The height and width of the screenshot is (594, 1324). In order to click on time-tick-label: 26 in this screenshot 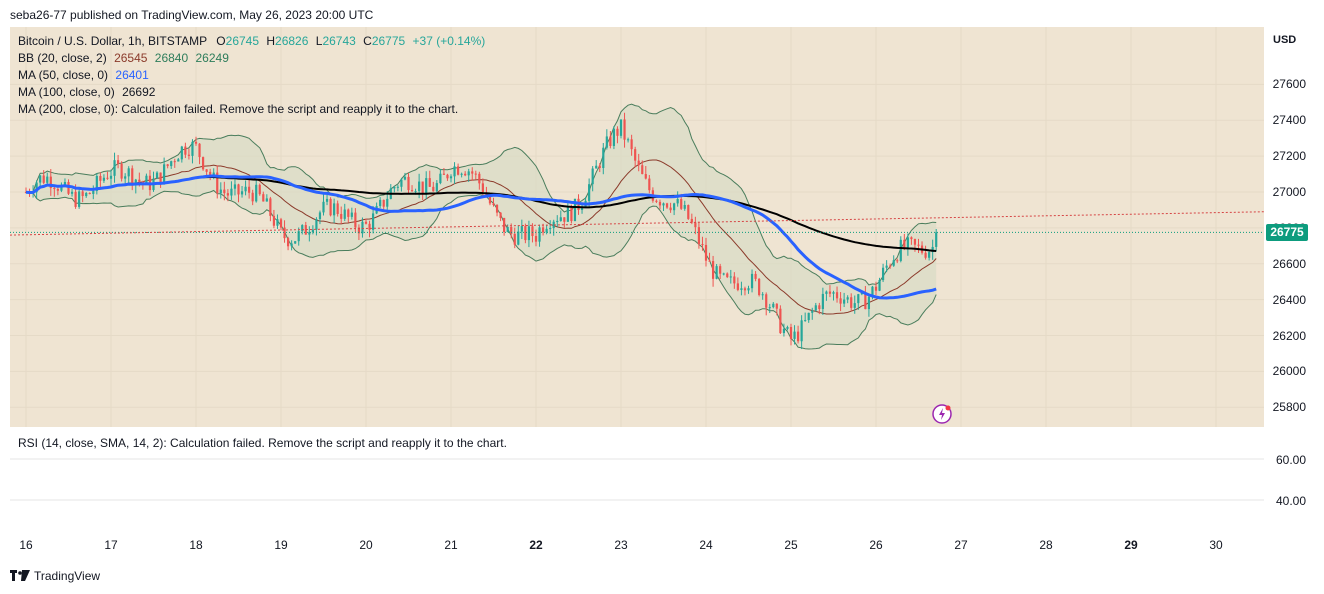, I will do `click(876, 545)`.